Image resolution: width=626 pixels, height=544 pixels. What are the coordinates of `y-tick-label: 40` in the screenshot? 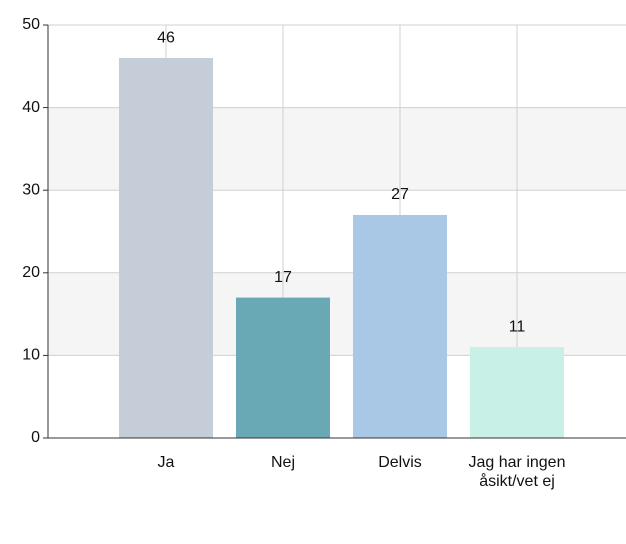 It's located at (31, 107).